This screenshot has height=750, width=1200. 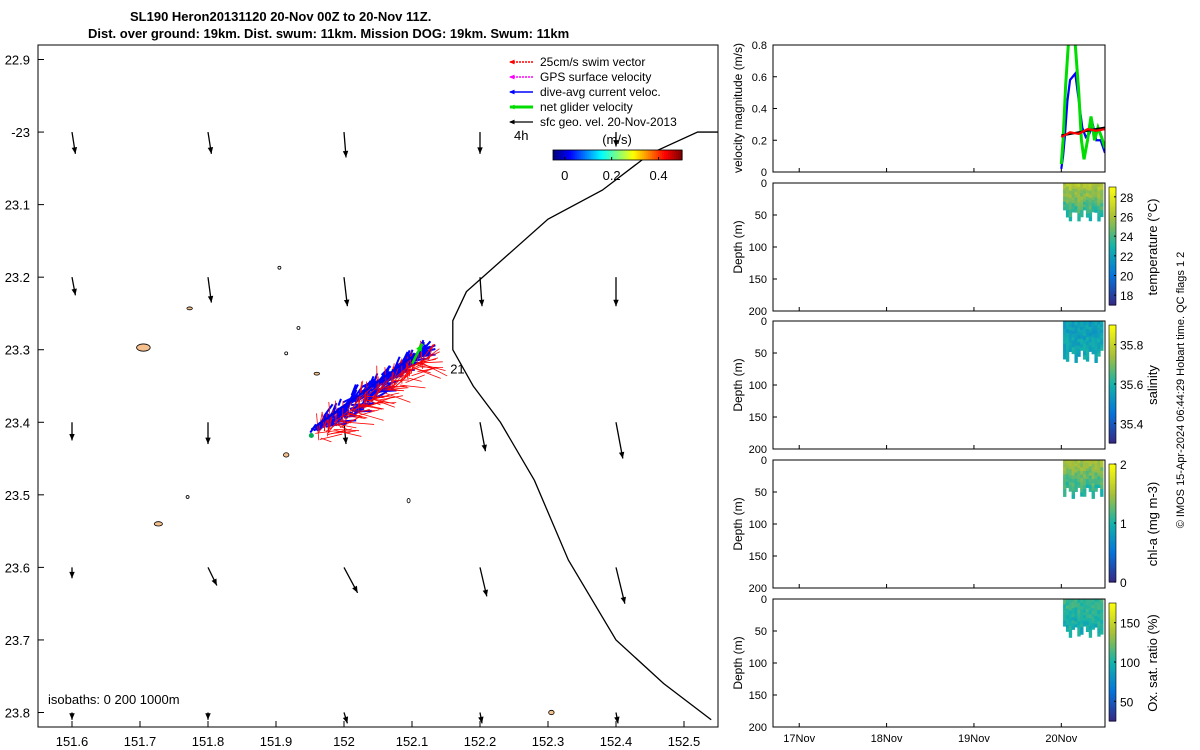 What do you see at coordinates (758, 557) in the screenshot?
I see `profile-y-tick-label: 150` at bounding box center [758, 557].